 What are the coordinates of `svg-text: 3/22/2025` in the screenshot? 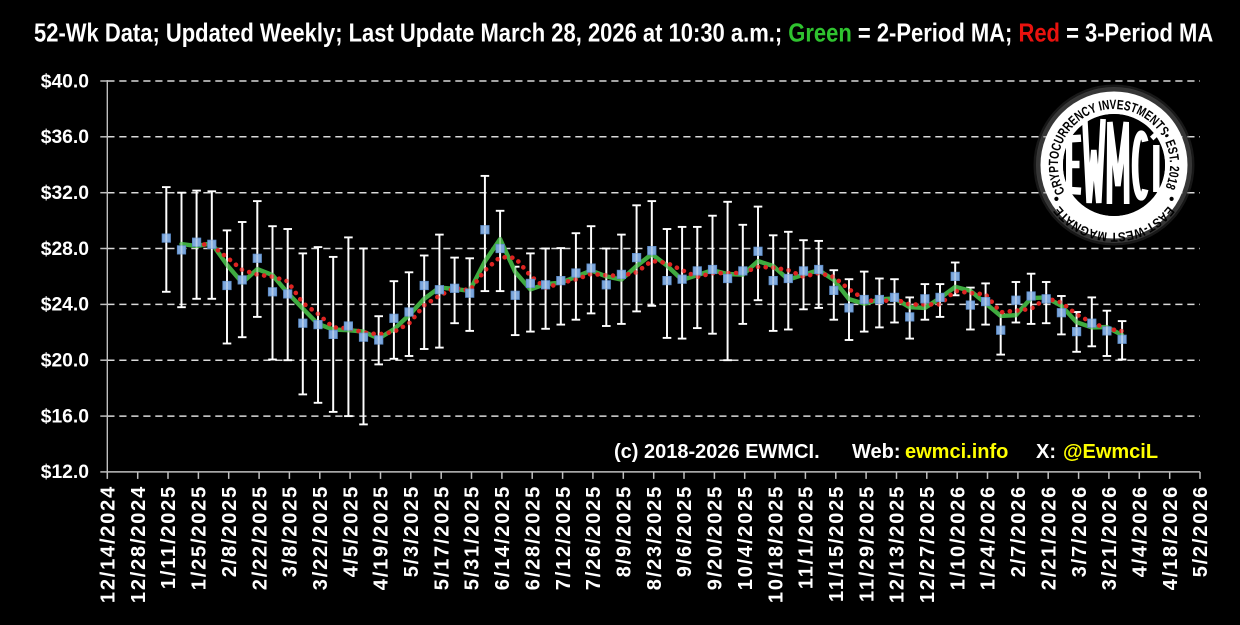 It's located at (321, 537).